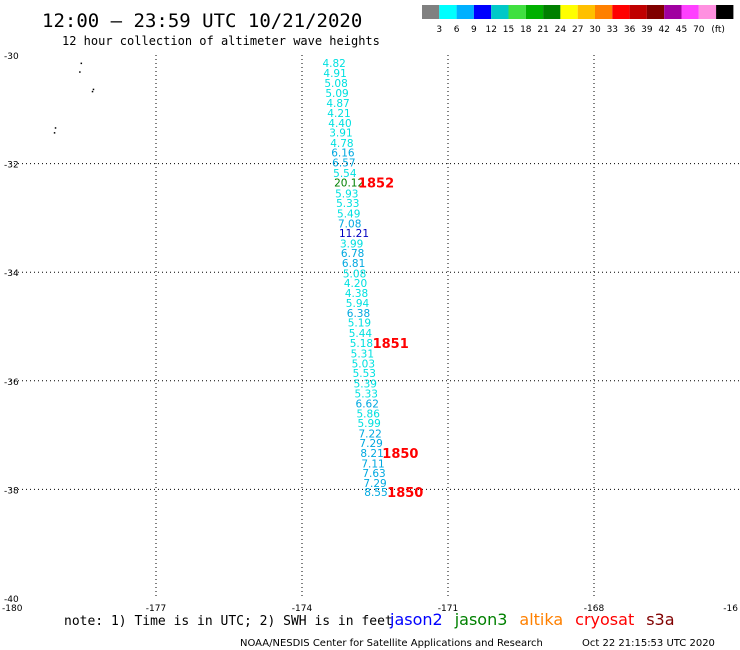 The image size is (740, 650). I want to click on wave-height-label: 6.57, so click(343, 164).